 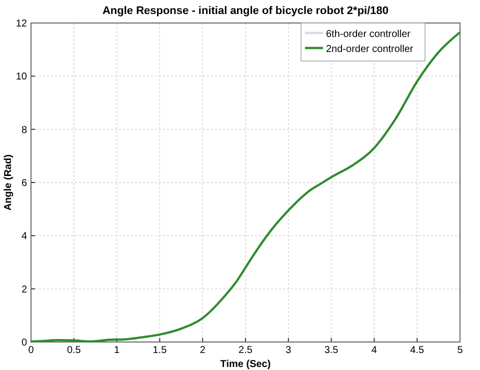 What do you see at coordinates (460, 350) in the screenshot?
I see `x-tick-label: 5` at bounding box center [460, 350].